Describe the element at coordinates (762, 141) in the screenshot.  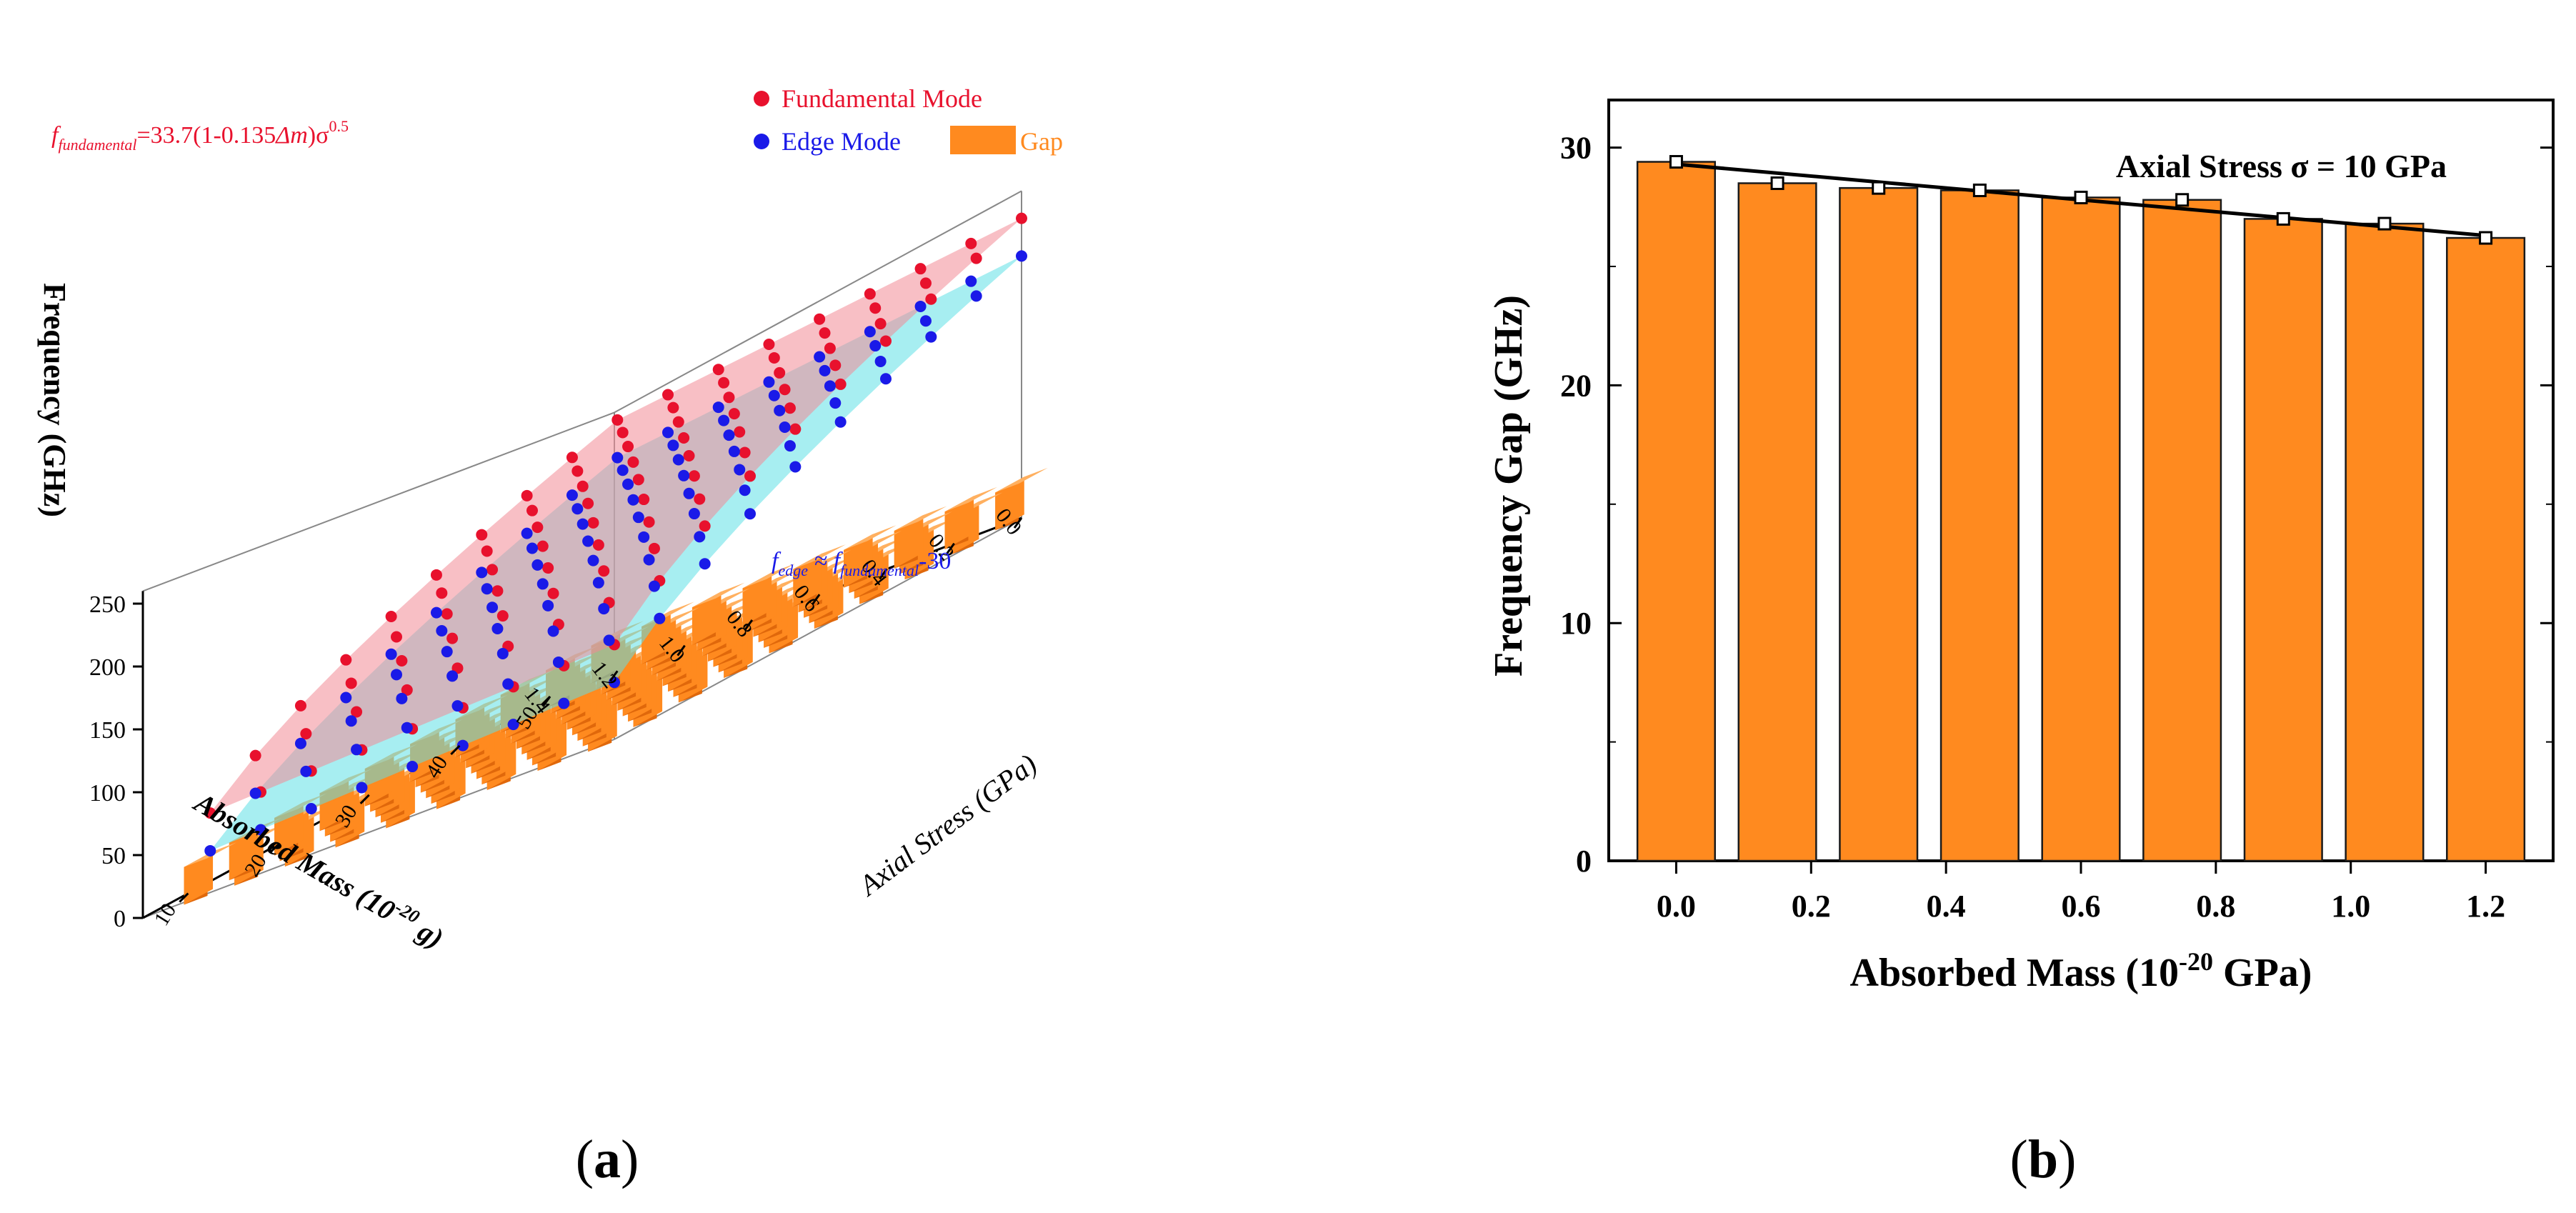
I see `legend-edge-marker` at that location.